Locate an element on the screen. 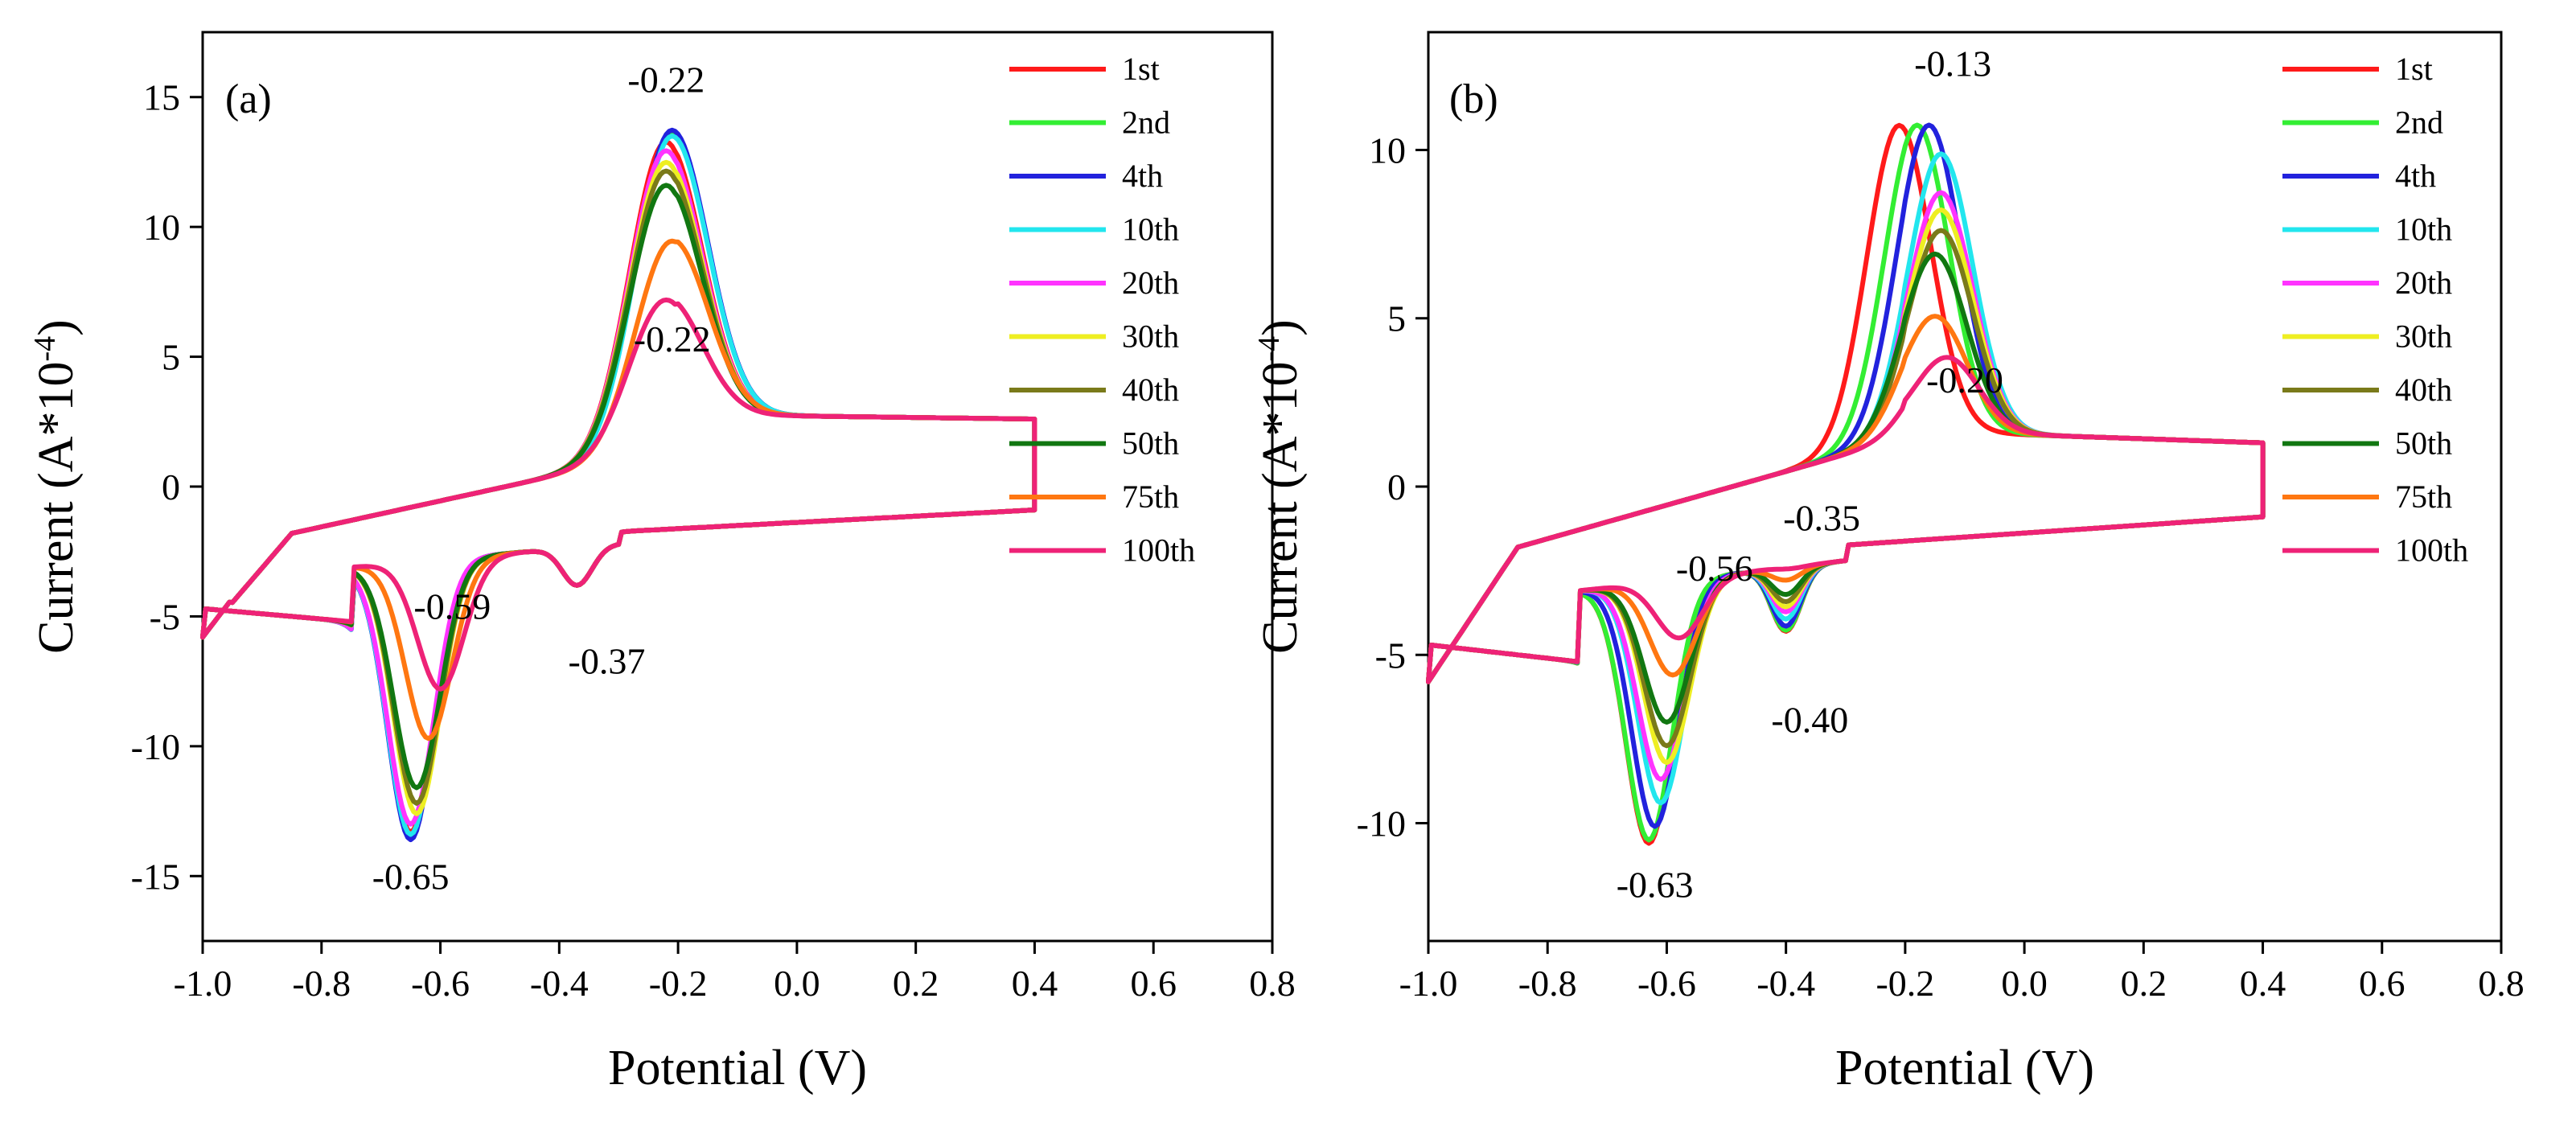 Image resolution: width=2576 pixels, height=1134 pixels. series-line-50th is located at coordinates (1846, 488).